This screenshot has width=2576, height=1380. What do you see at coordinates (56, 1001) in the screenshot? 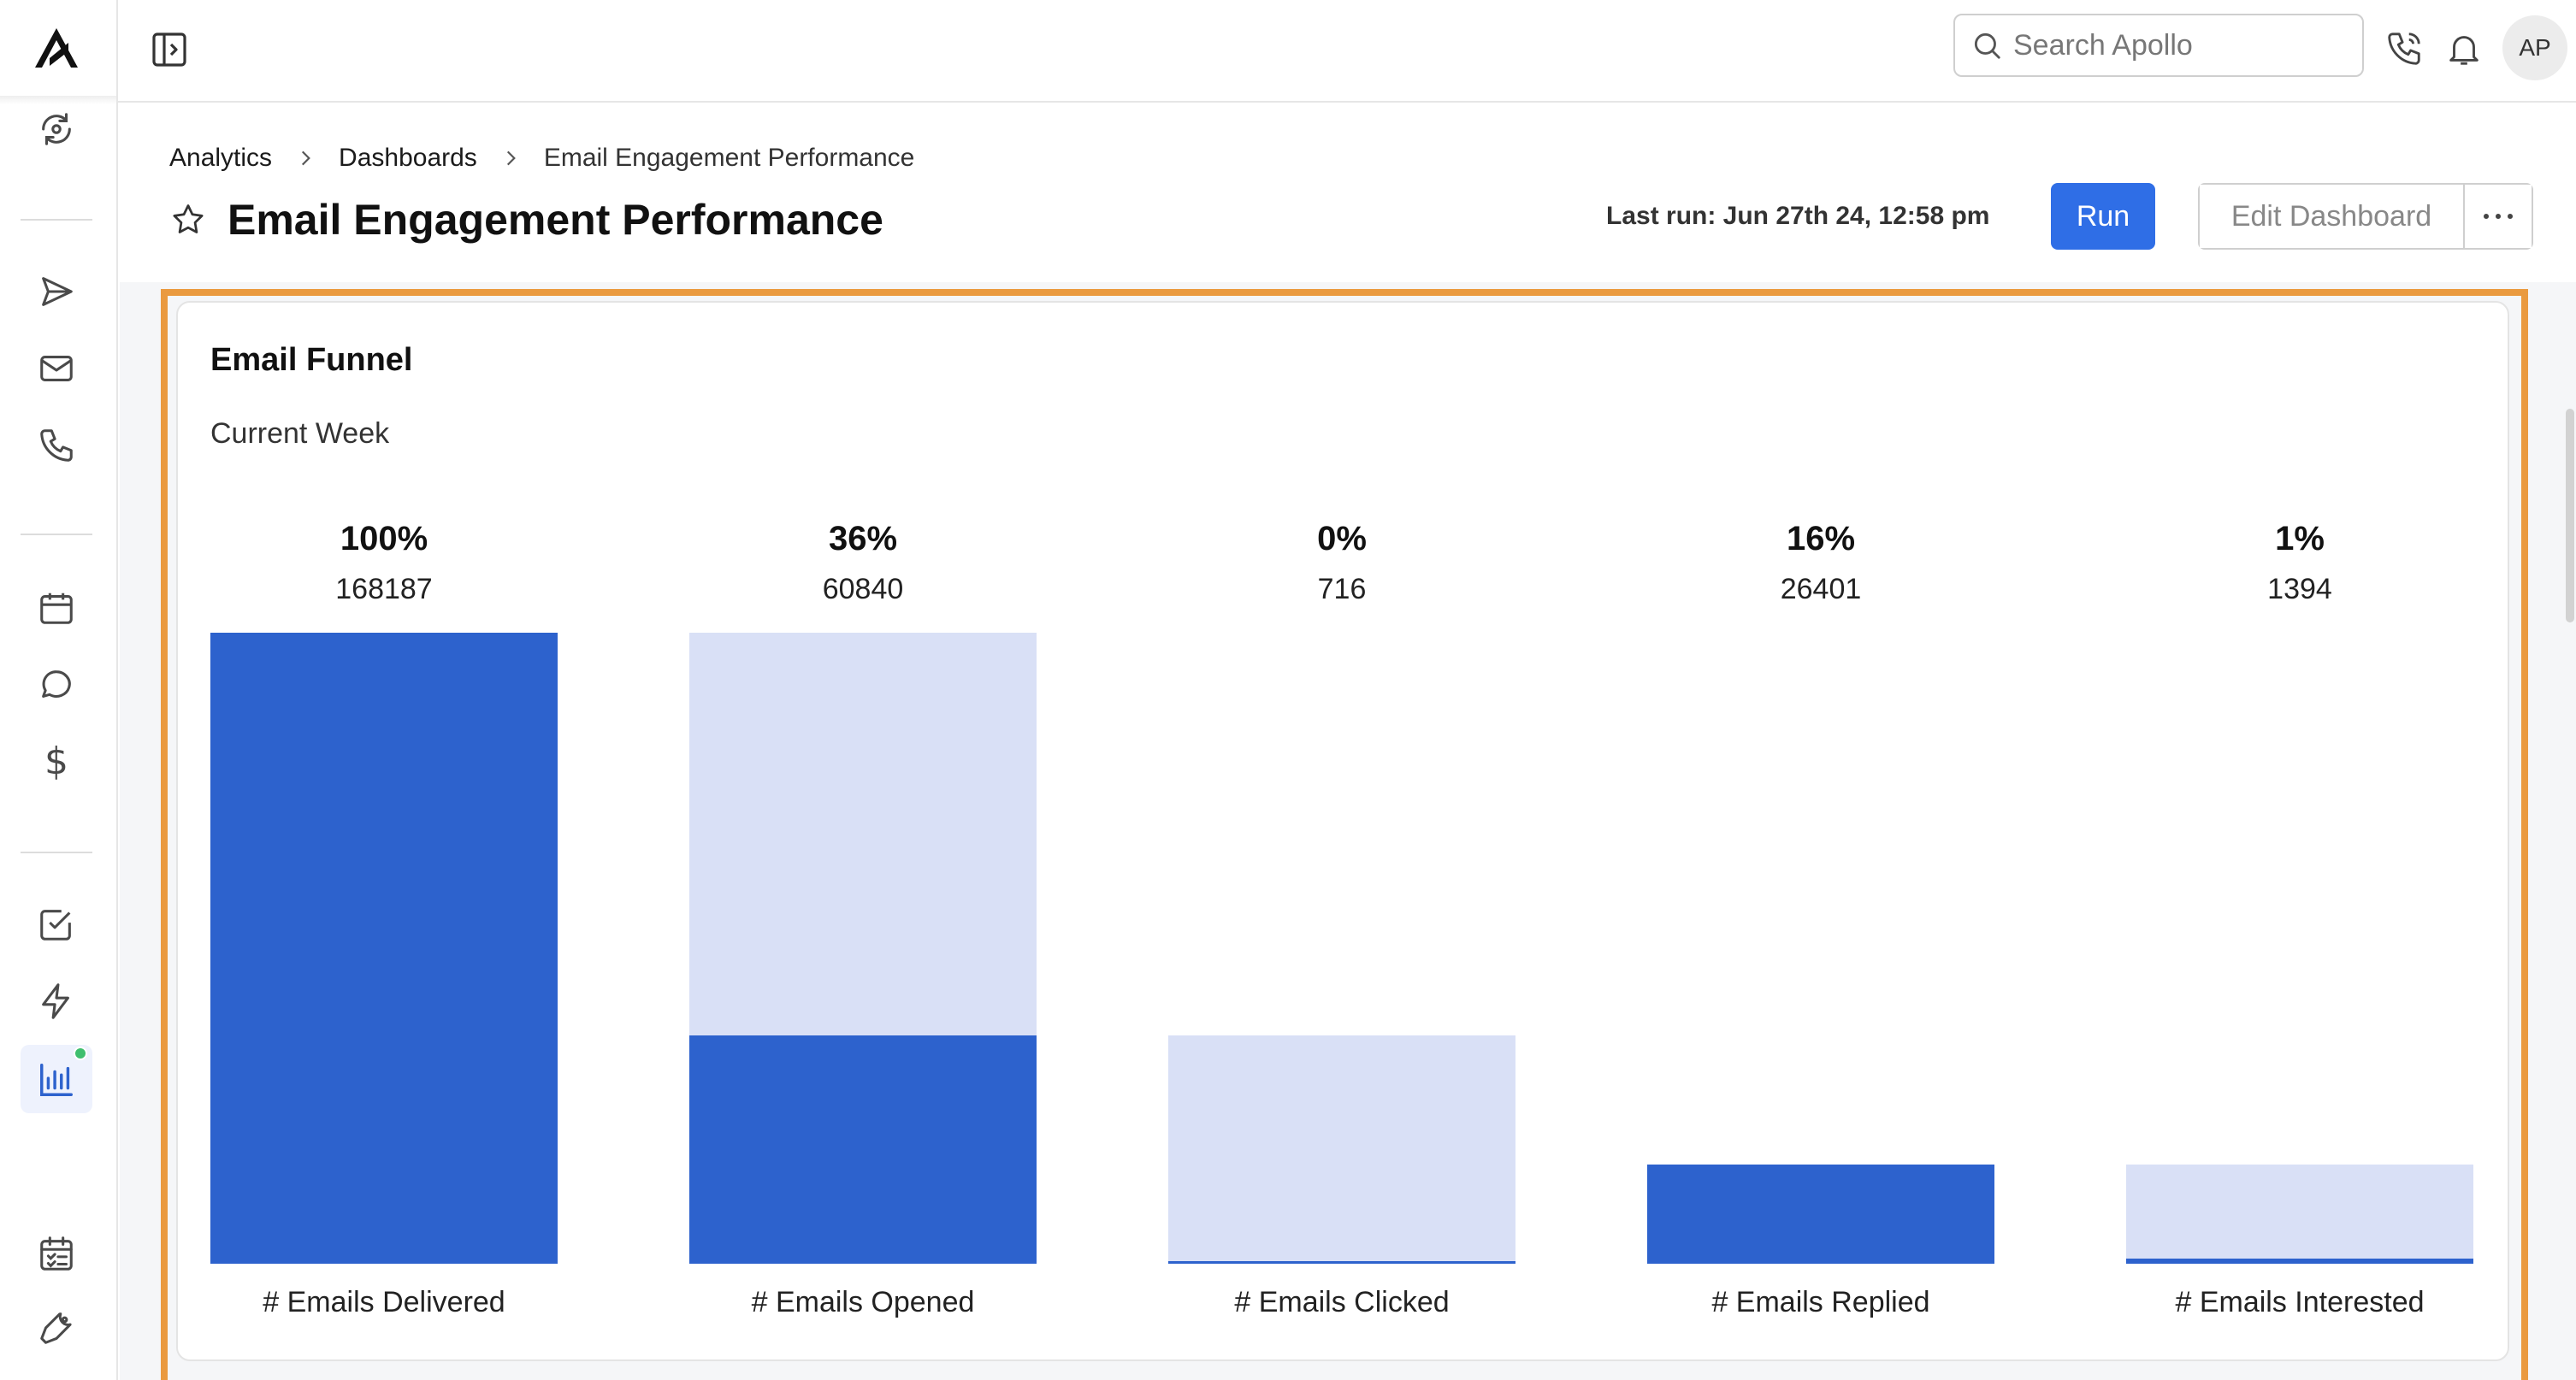
I see `lightning-icon` at bounding box center [56, 1001].